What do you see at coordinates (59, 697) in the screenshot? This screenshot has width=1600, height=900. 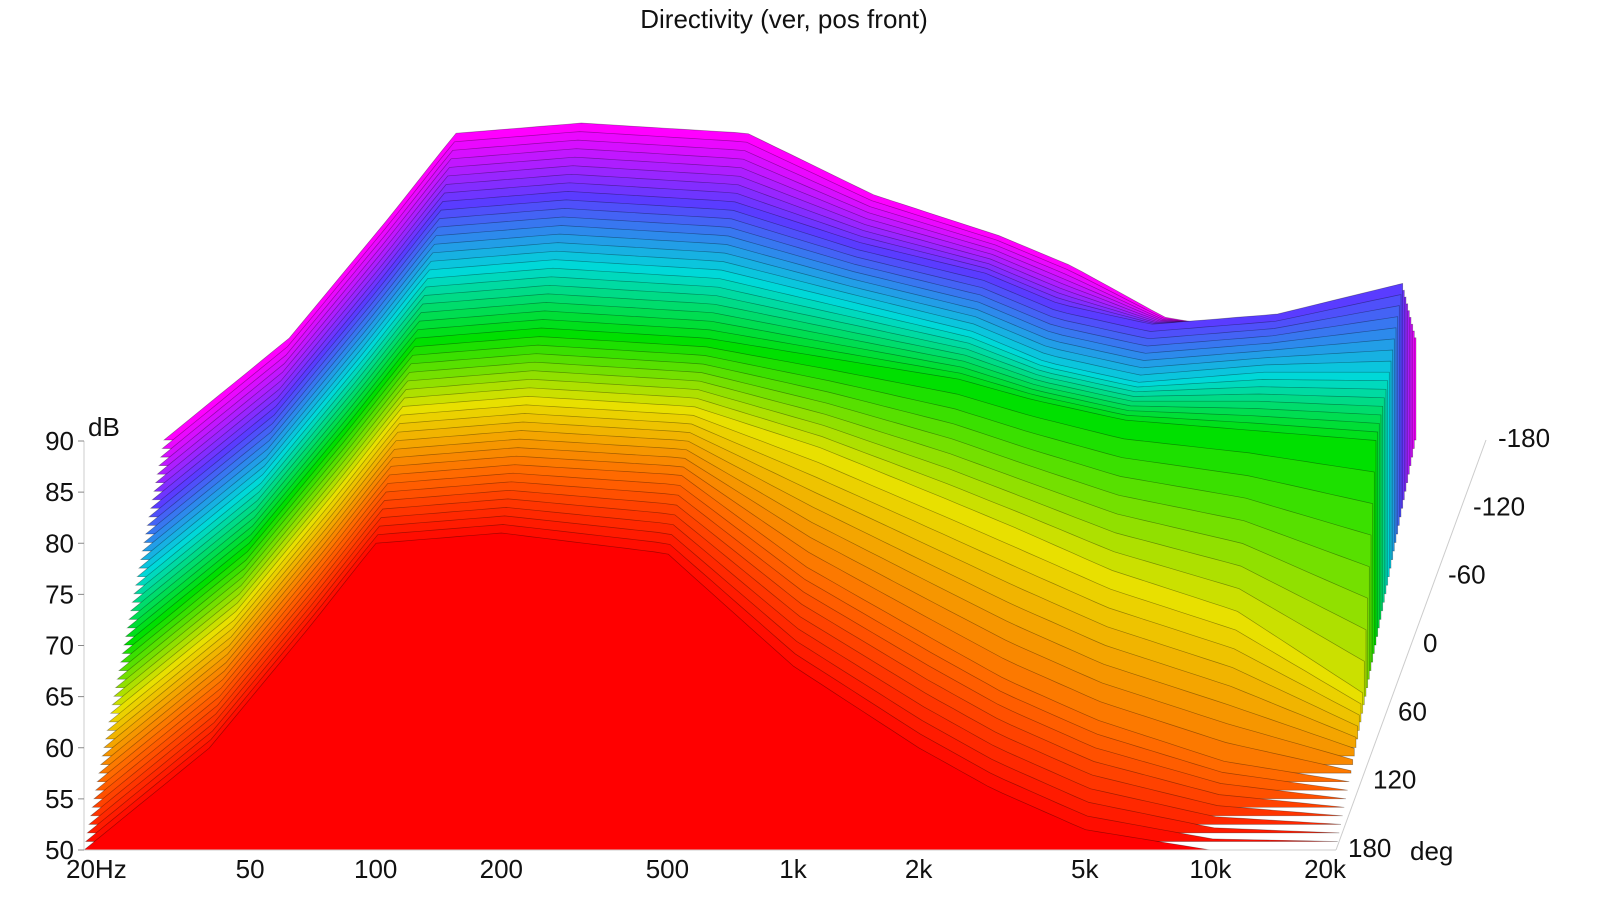 I see `y-tick-label: 65` at bounding box center [59, 697].